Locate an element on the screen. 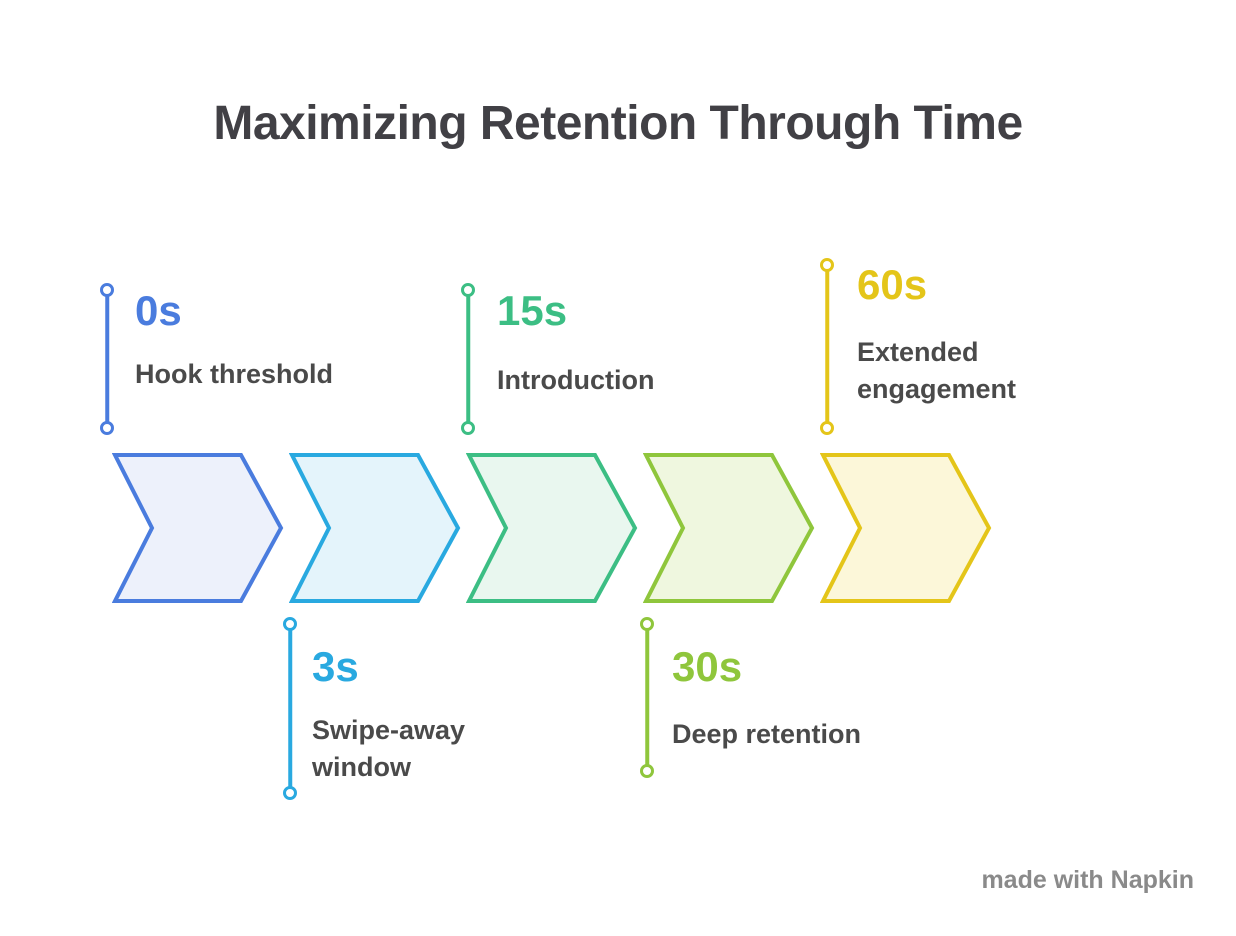 This screenshot has width=1236, height=936. pin-connector-3s is located at coordinates (290, 708).